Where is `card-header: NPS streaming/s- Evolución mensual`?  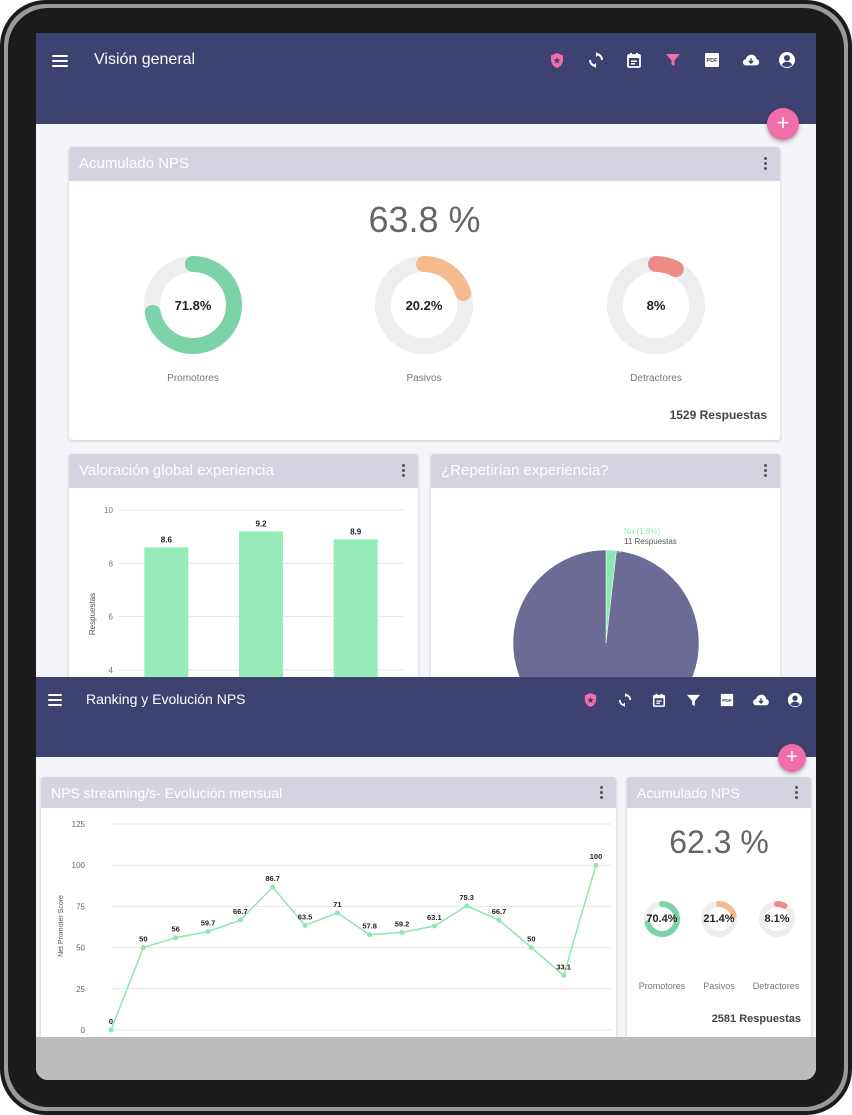
card-header: NPS streaming/s- Evolución mensual is located at coordinates (328, 792).